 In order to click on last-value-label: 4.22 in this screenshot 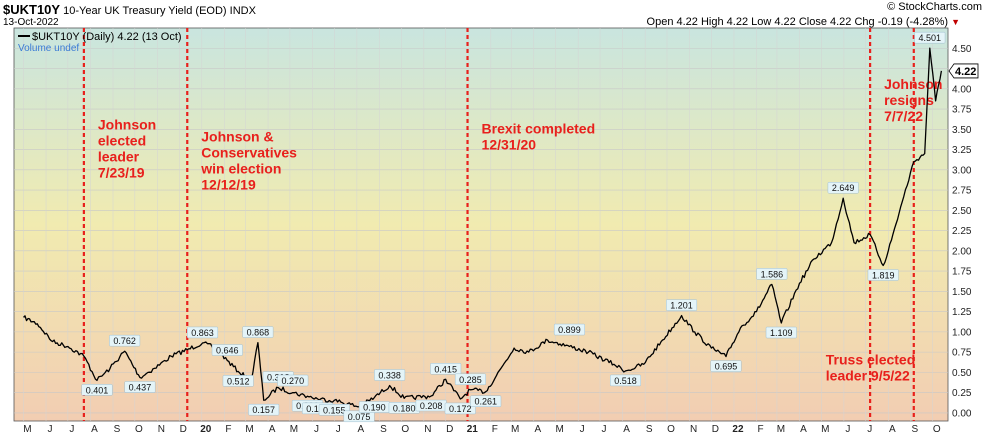, I will do `click(965, 72)`.